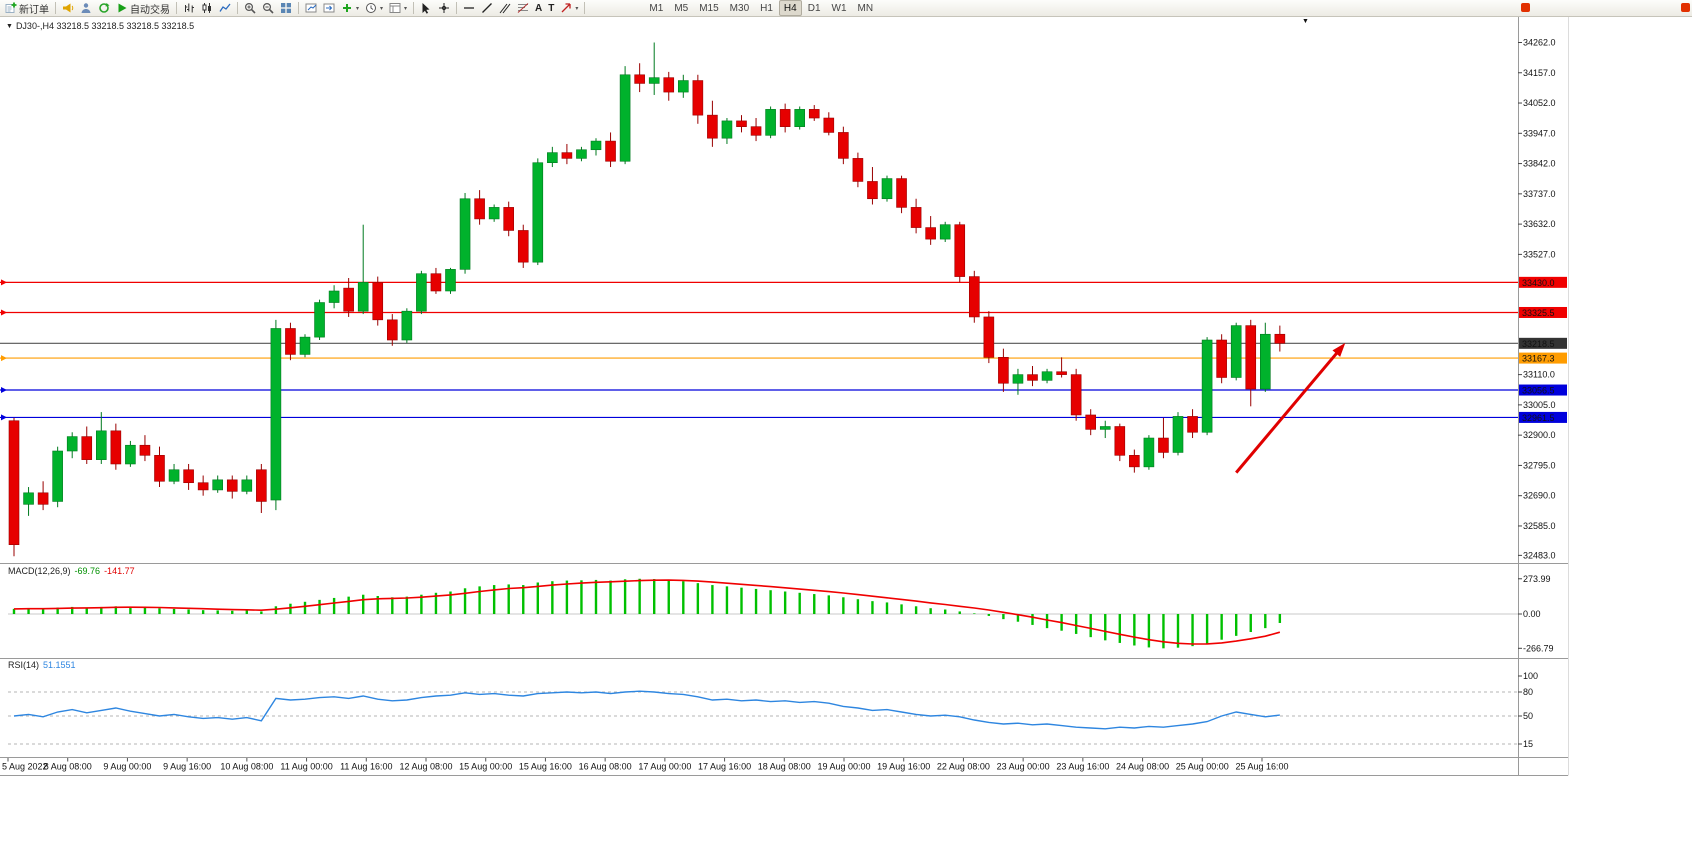  Describe the element at coordinates (656, 8) in the screenshot. I see `timeframe-m1-button: M1` at that location.